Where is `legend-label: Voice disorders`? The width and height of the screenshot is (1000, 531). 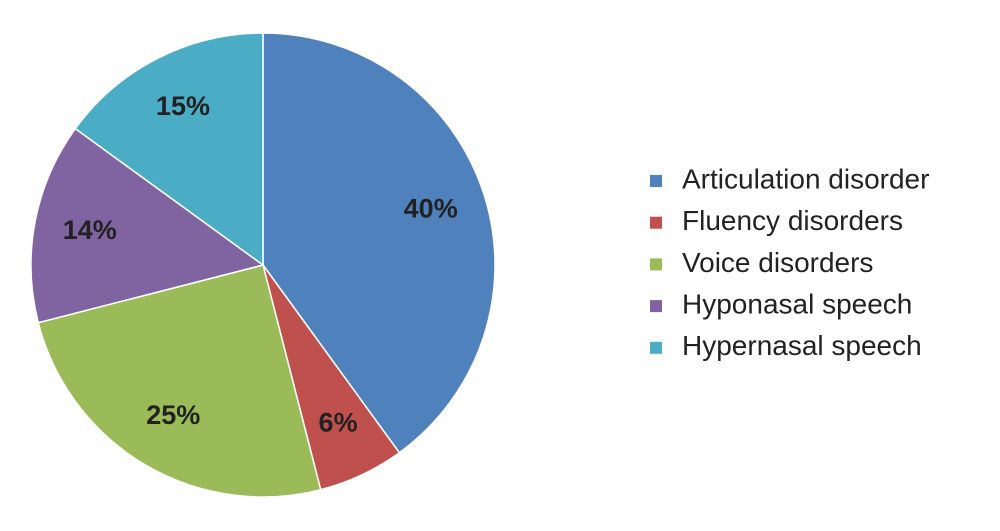 legend-label: Voice disorders is located at coordinates (777, 262).